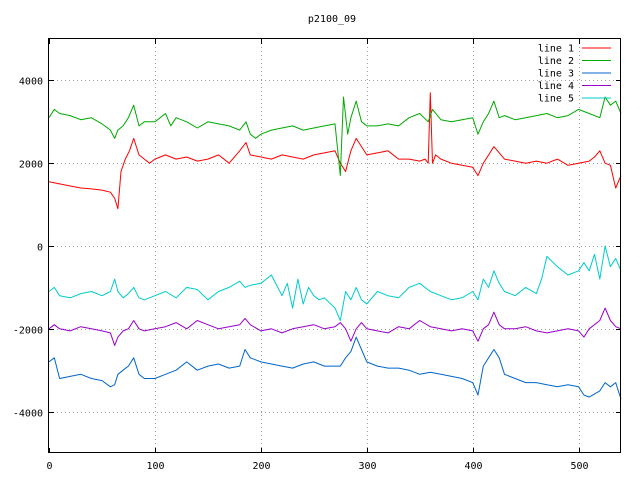 This screenshot has height=480, width=640. I want to click on legend-label: line 2, so click(556, 61).